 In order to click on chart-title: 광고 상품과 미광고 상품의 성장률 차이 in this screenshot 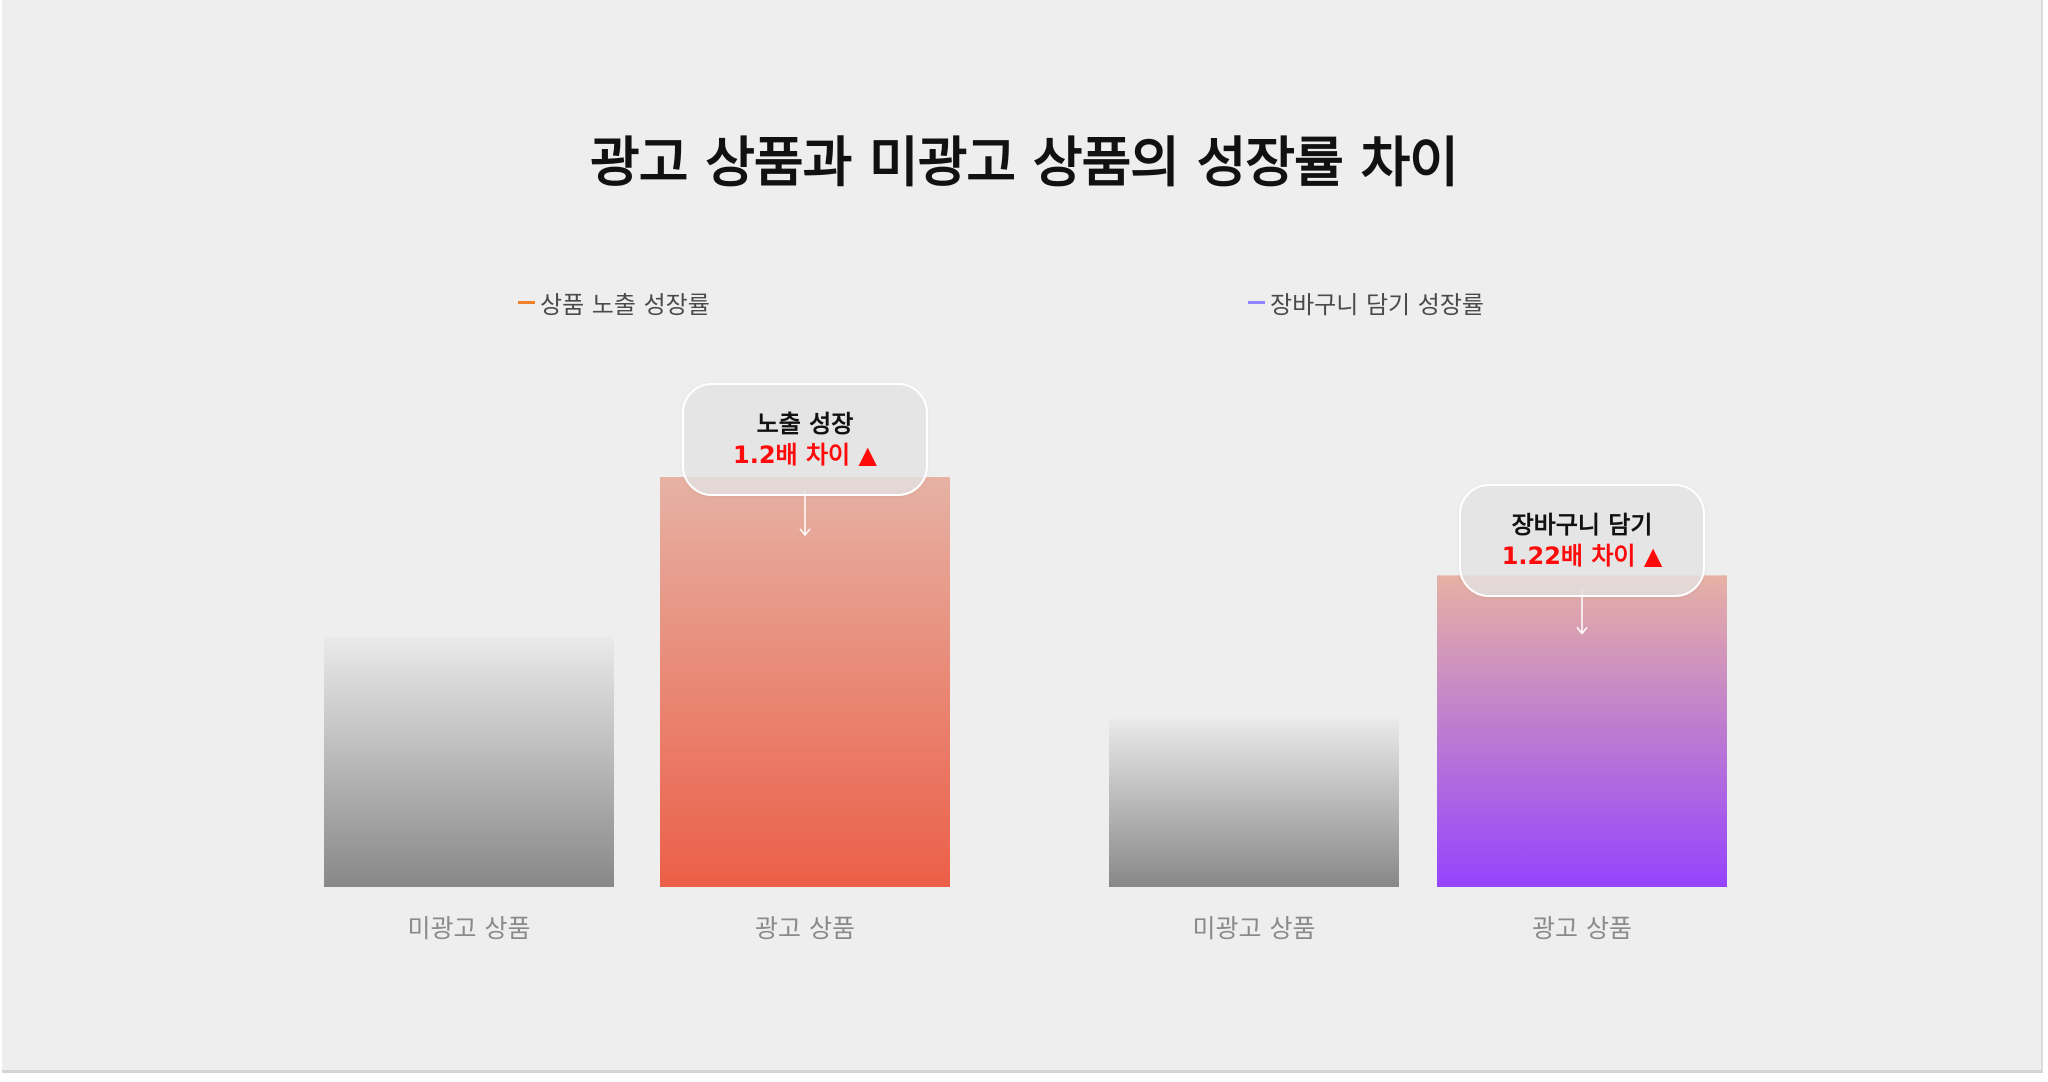, I will do `click(1024, 162)`.